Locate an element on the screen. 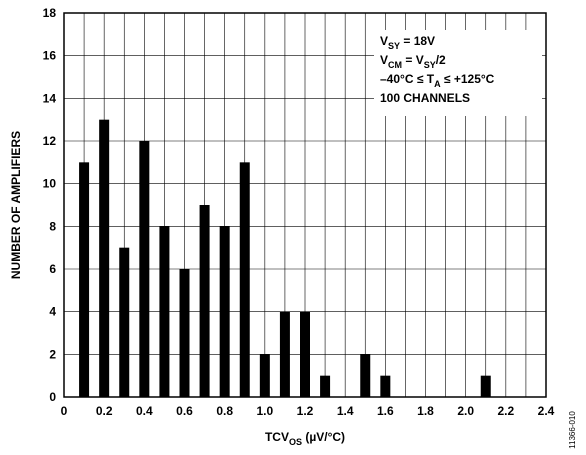  annotation-text: /2 is located at coordinates (441, 60).